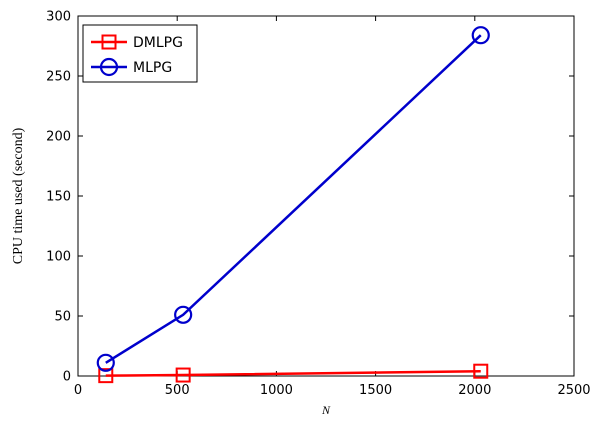  Describe the element at coordinates (158, 43) in the screenshot. I see `legend-label-dmlpg: DMLPG` at that location.